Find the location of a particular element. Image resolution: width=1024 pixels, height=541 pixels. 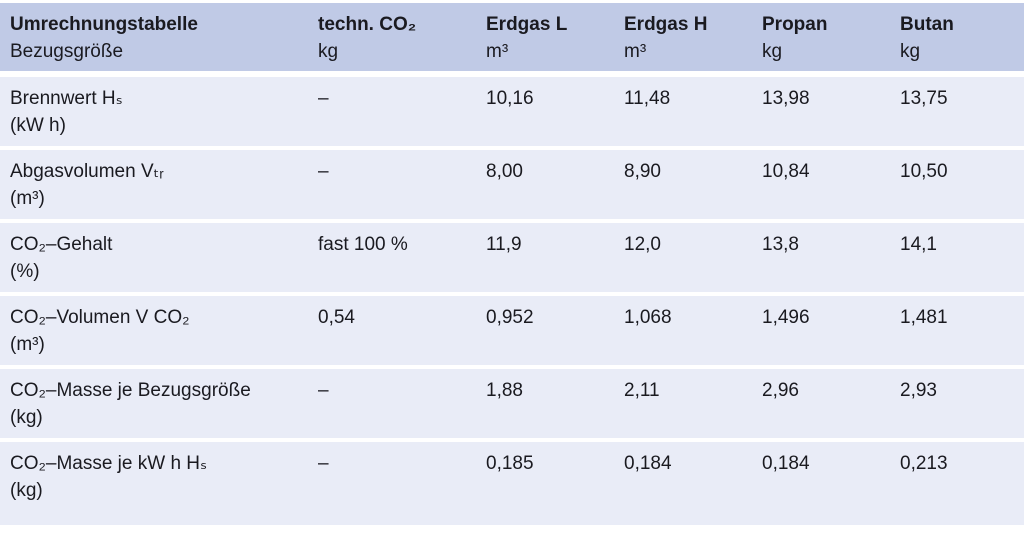

header-column-cell: Butan kg is located at coordinates (957, 37).